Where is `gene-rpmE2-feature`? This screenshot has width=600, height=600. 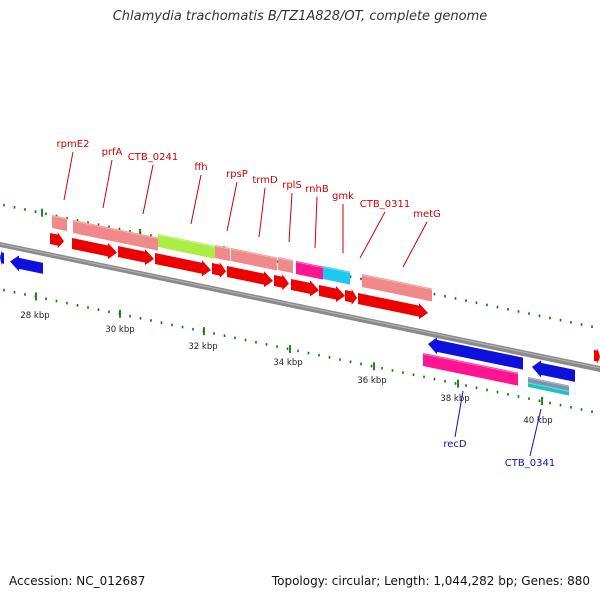 gene-rpmE2-feature is located at coordinates (59, 223).